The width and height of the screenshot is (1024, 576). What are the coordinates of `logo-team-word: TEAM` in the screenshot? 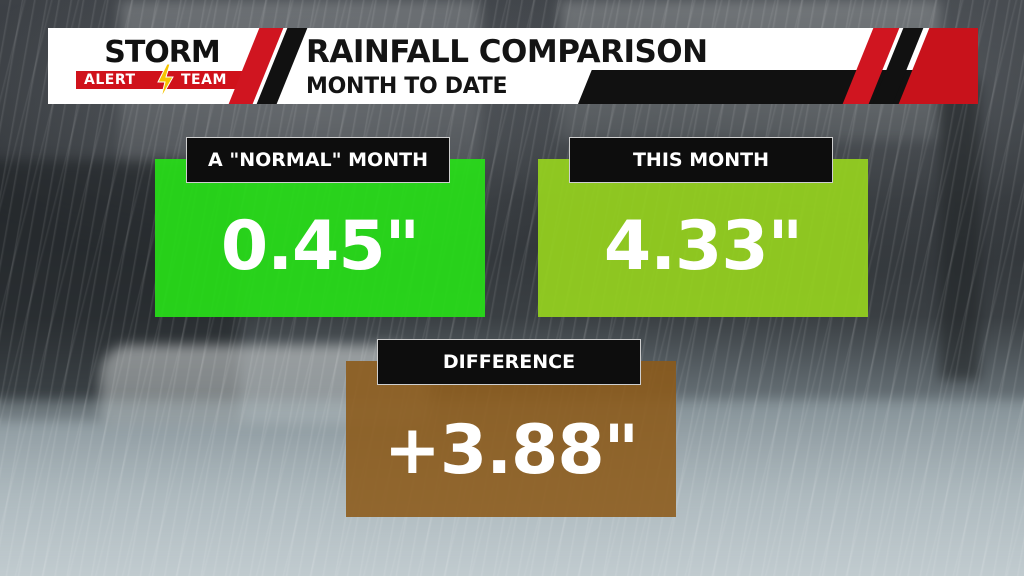 It's located at (204, 80).